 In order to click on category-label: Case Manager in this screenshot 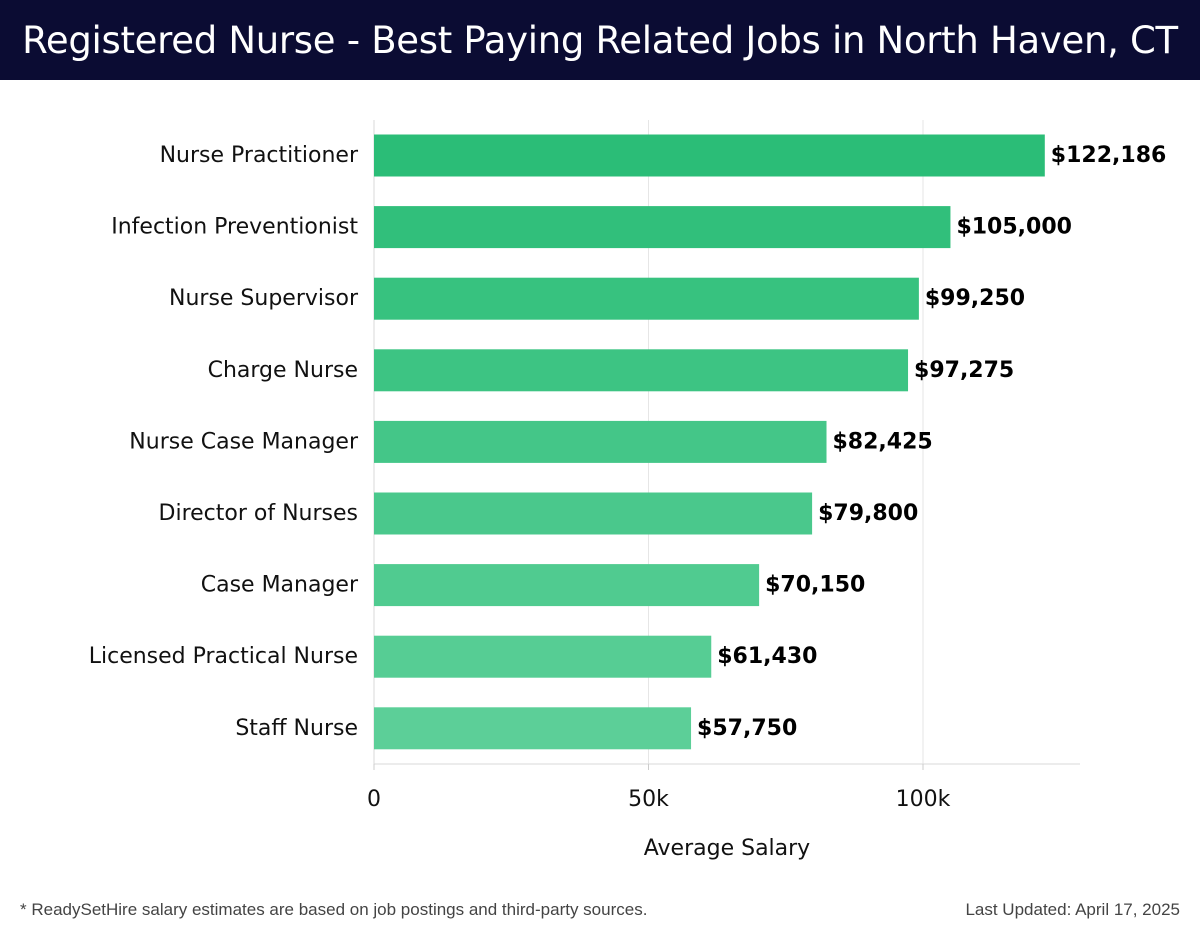, I will do `click(280, 585)`.